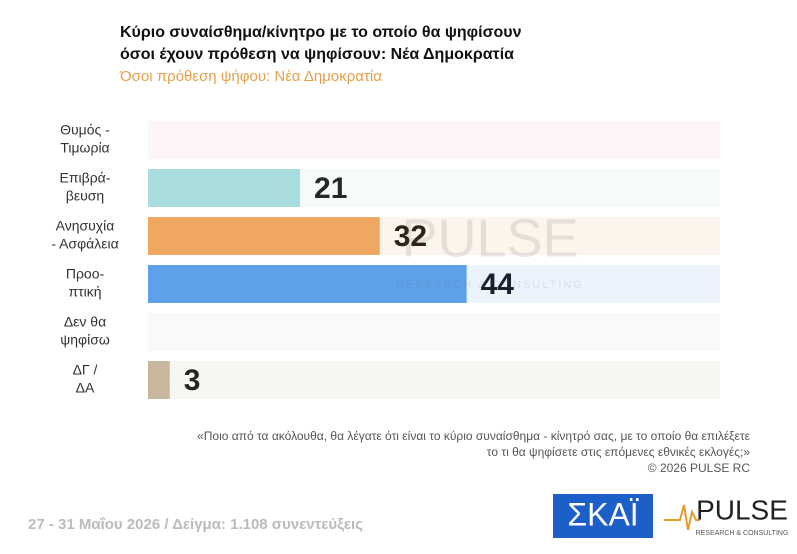 This screenshot has width=797, height=554. I want to click on pulse-logo-mark, so click(682, 517).